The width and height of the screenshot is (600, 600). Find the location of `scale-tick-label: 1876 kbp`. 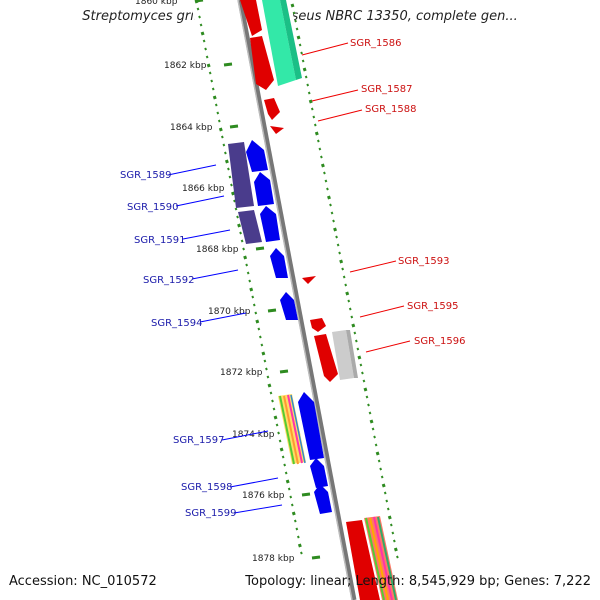

scale-tick-label: 1876 kbp is located at coordinates (263, 496).